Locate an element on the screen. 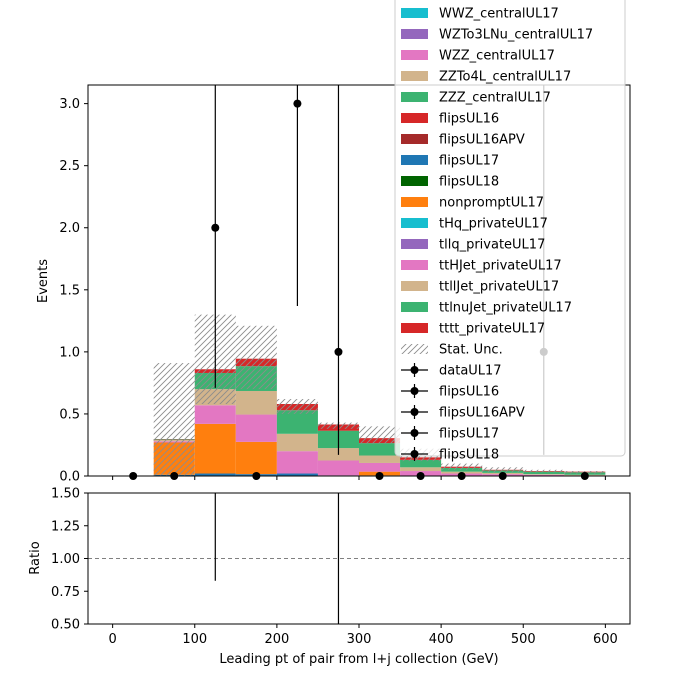 Image resolution: width=700 pixels, height=700 pixels. ratio-y-tick-label: 1.00 is located at coordinates (65, 559).